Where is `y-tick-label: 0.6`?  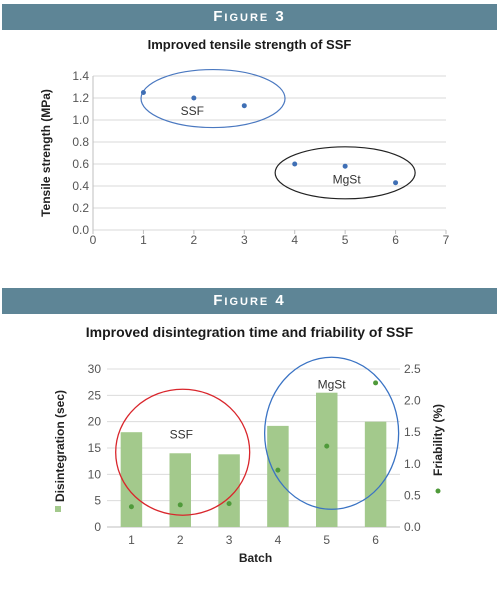
y-tick-label: 0.6 is located at coordinates (80, 164).